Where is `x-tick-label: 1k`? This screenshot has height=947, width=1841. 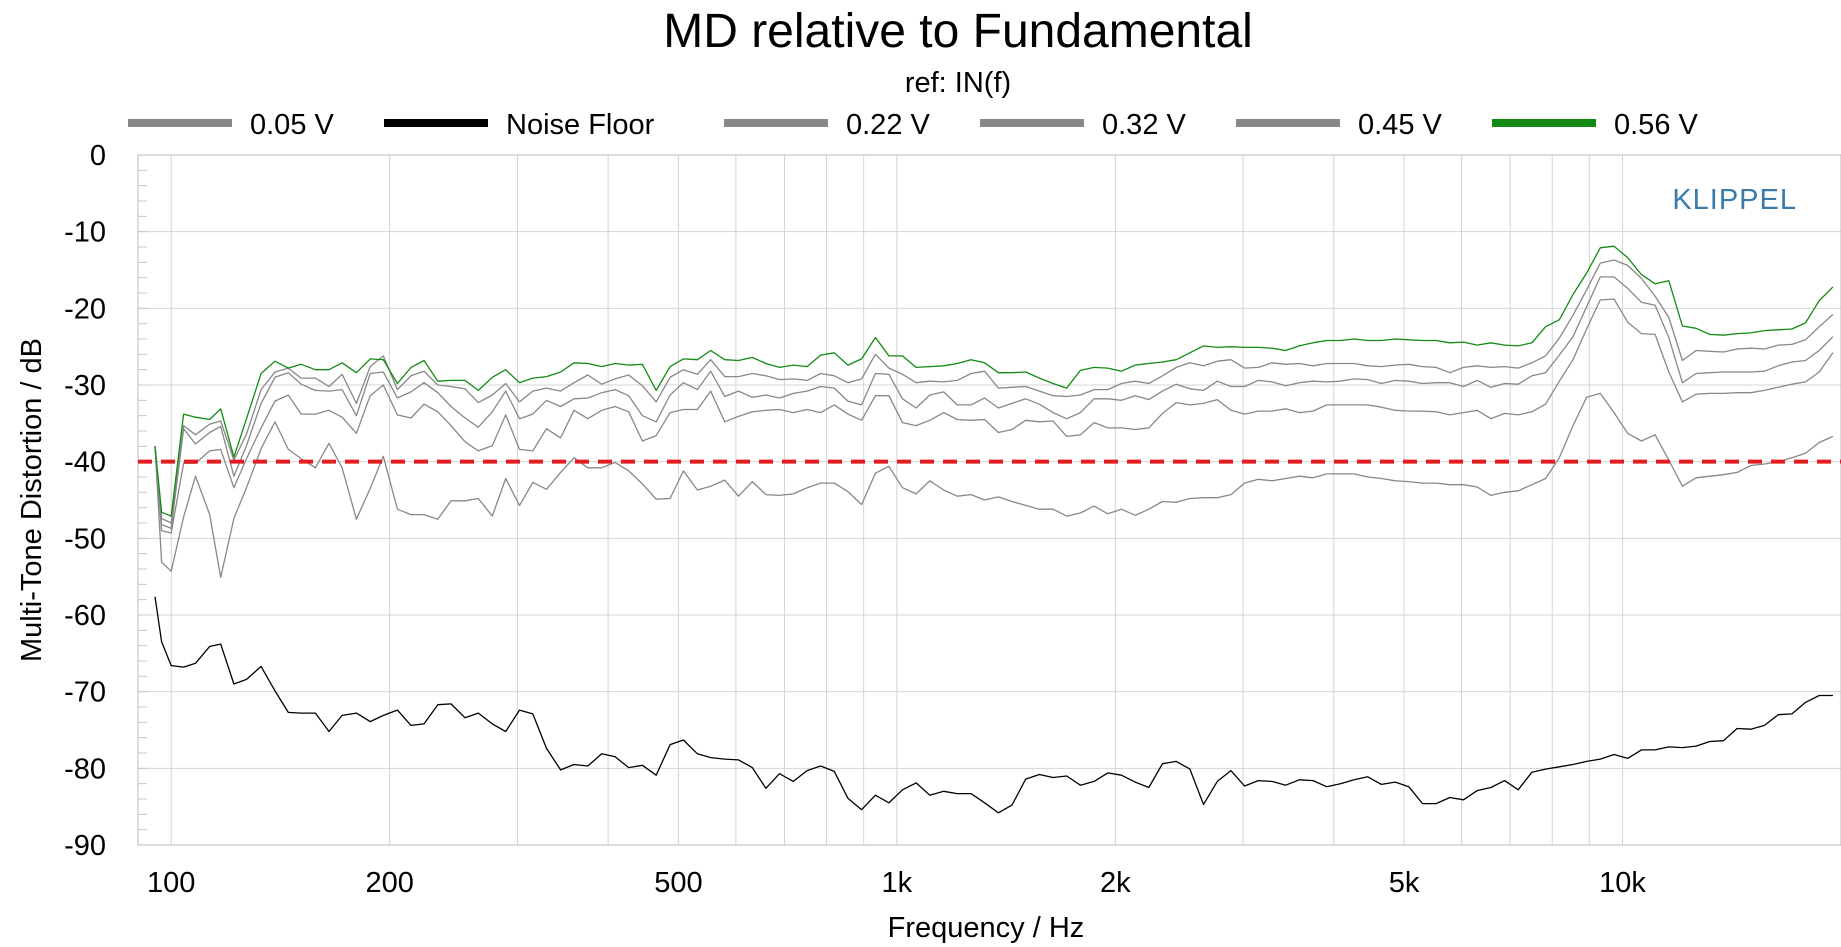 x-tick-label: 1k is located at coordinates (897, 883).